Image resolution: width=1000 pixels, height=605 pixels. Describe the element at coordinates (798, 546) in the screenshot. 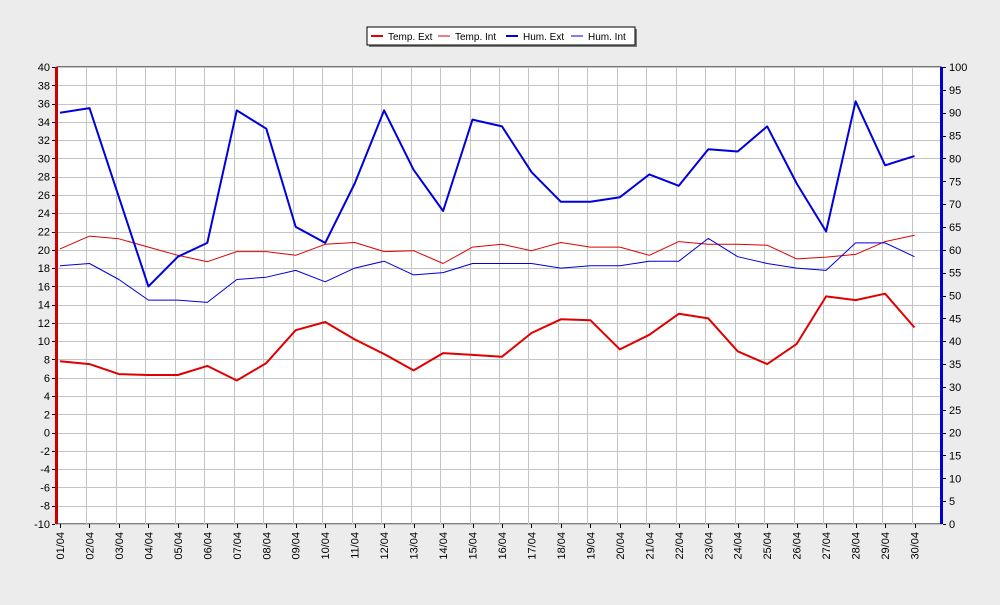

I see `x-tick-label: 26/04` at that location.